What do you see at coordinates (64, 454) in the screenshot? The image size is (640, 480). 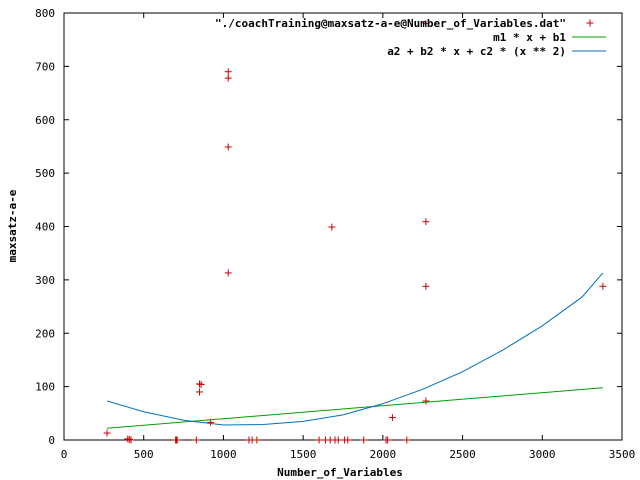 I see `x-tick-label: 0` at bounding box center [64, 454].